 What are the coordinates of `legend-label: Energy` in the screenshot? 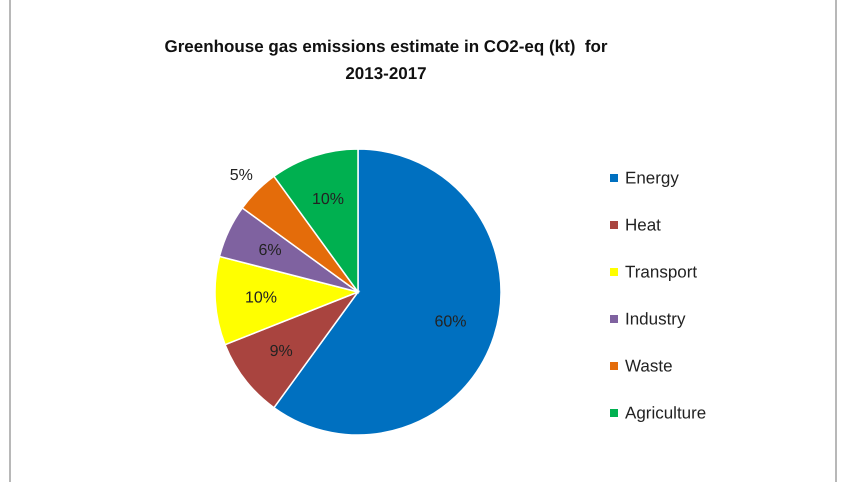 It's located at (652, 178).